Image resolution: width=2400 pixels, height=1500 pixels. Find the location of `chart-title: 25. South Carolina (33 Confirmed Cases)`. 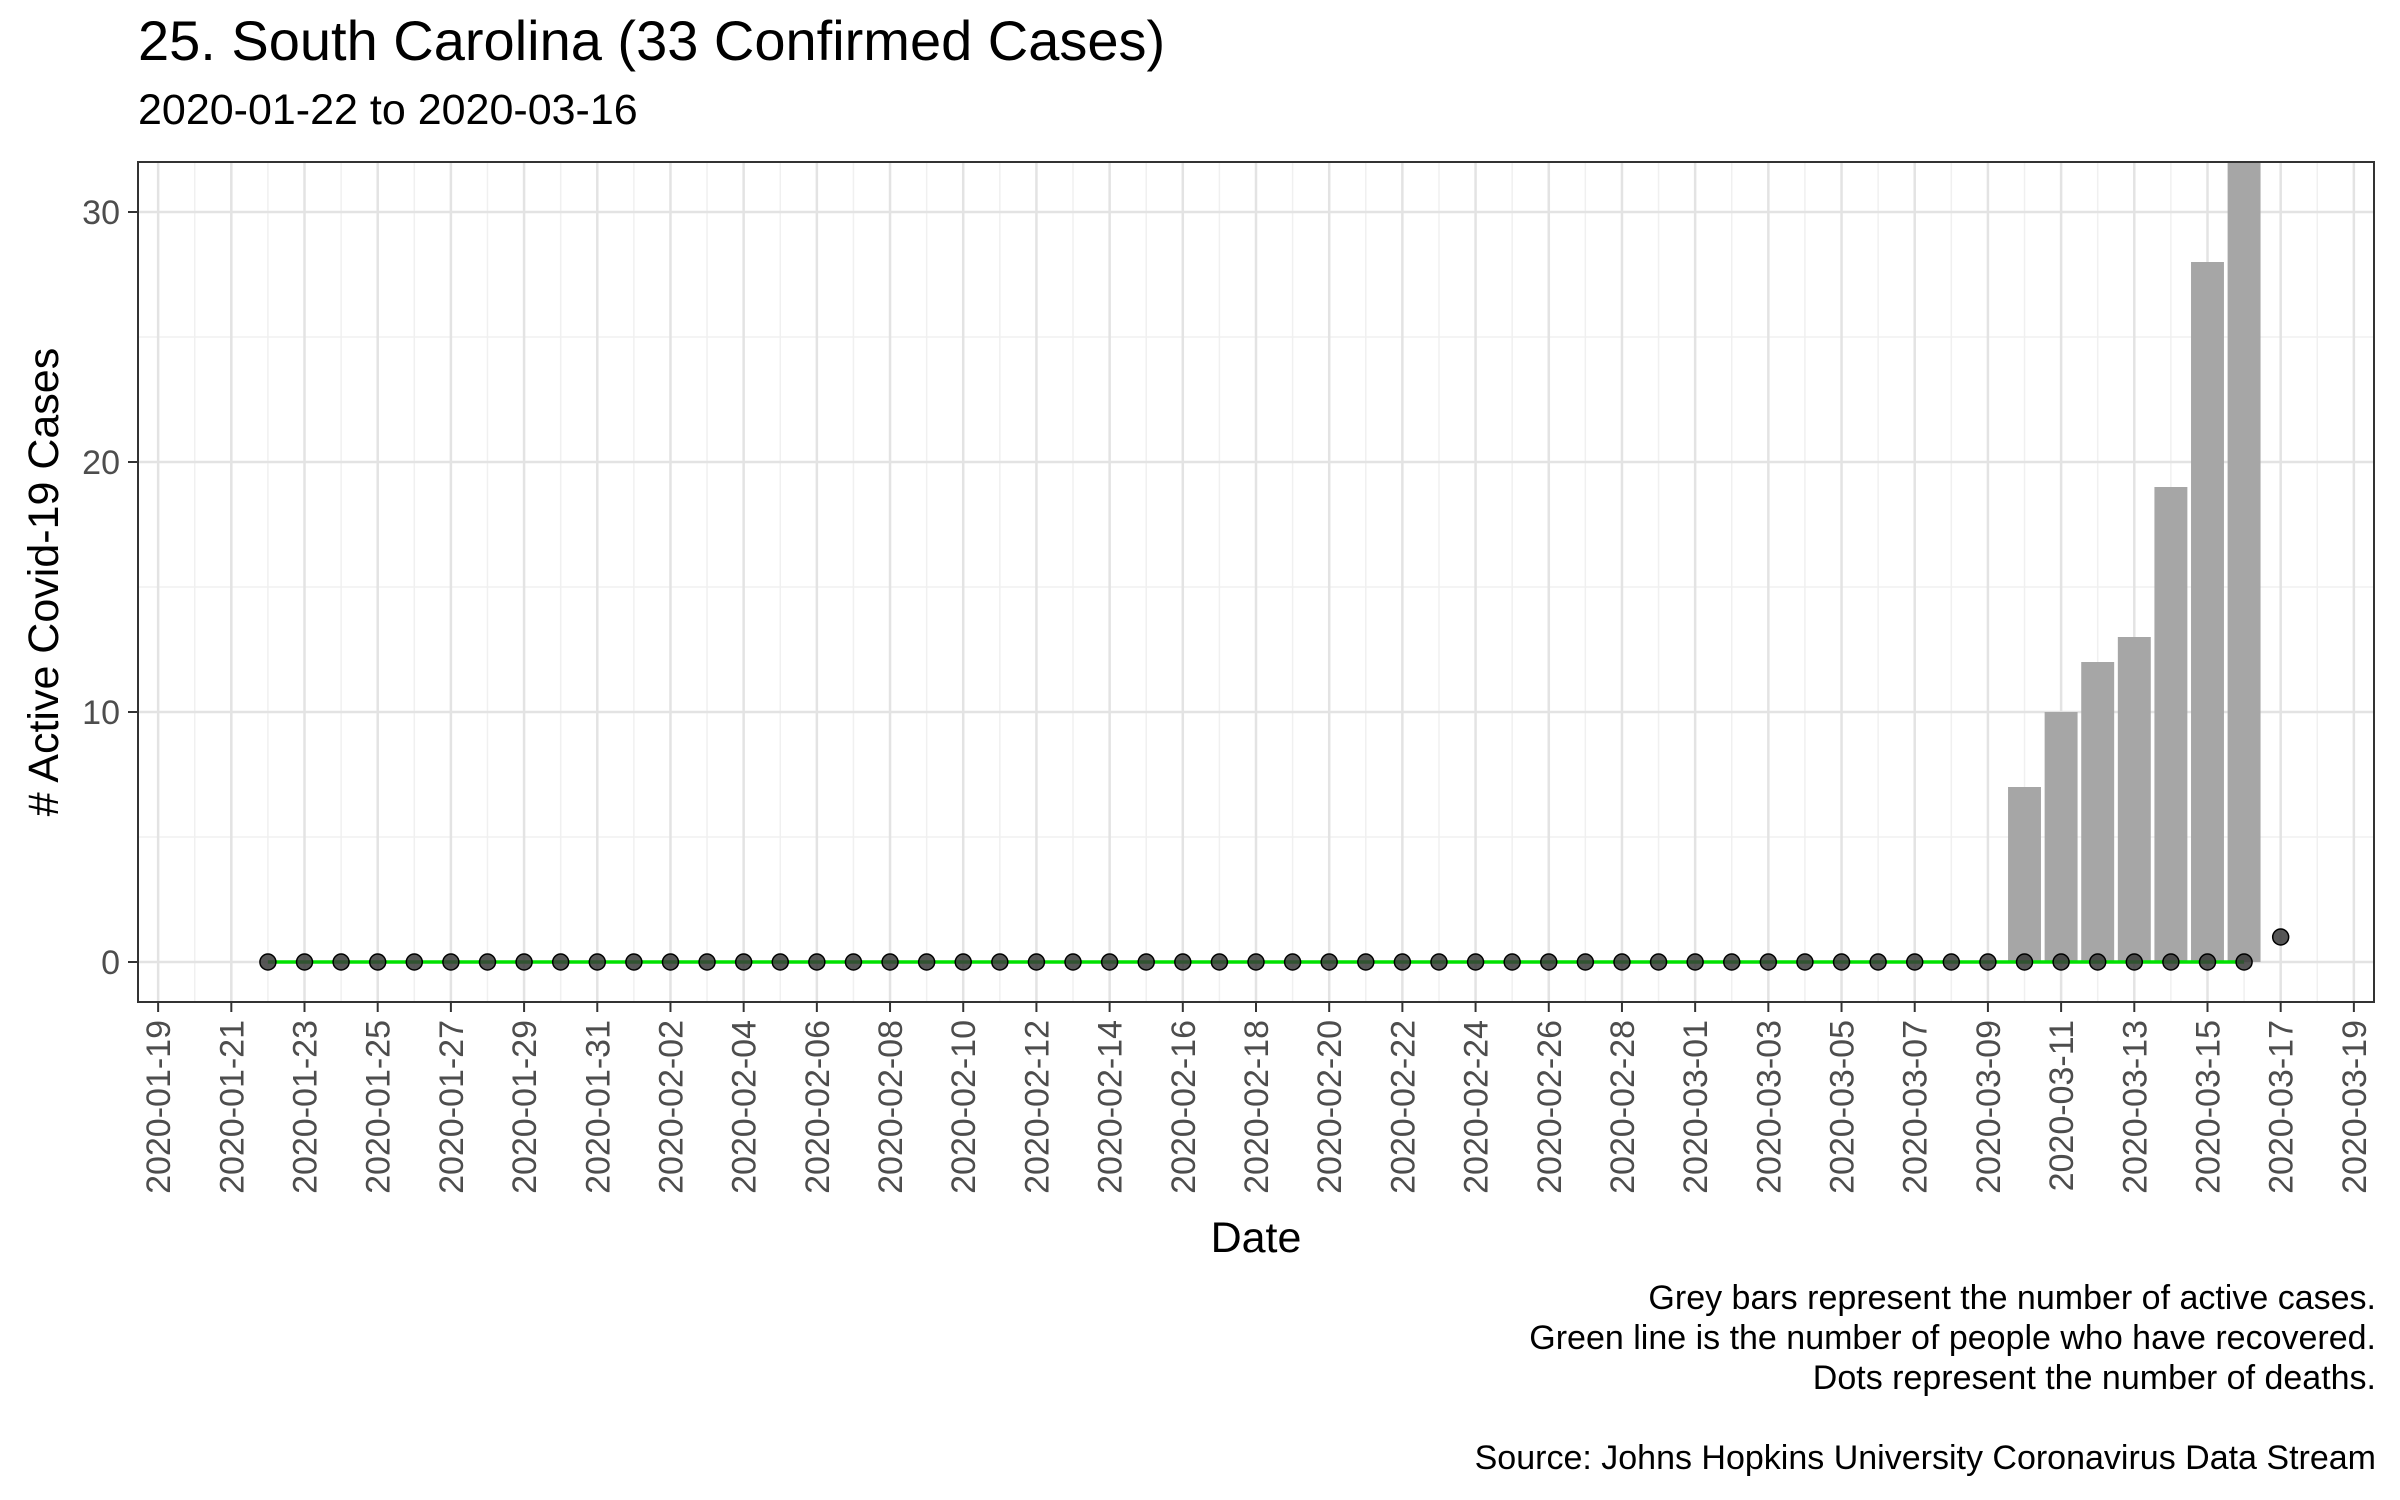

chart-title: 25. South Carolina (33 Confirmed Cases) is located at coordinates (652, 40).